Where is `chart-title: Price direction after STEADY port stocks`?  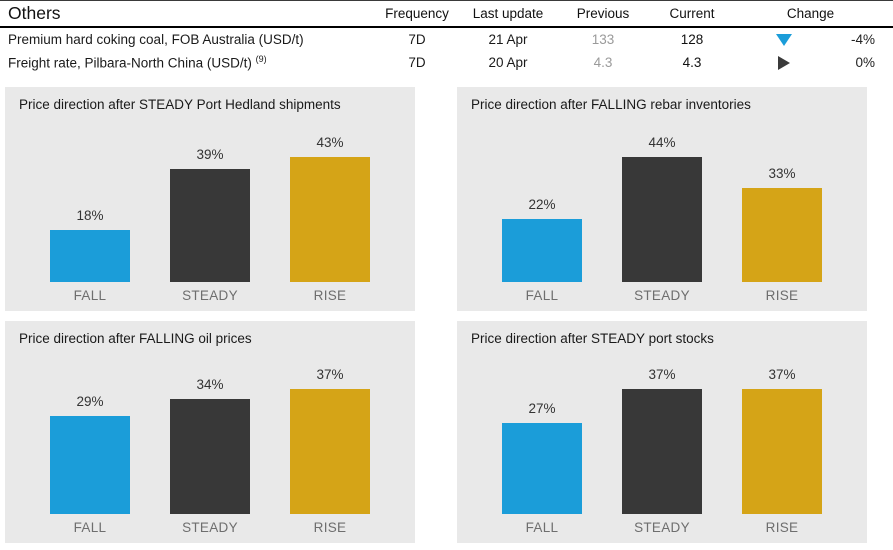 chart-title: Price direction after STEADY port stocks is located at coordinates (592, 338).